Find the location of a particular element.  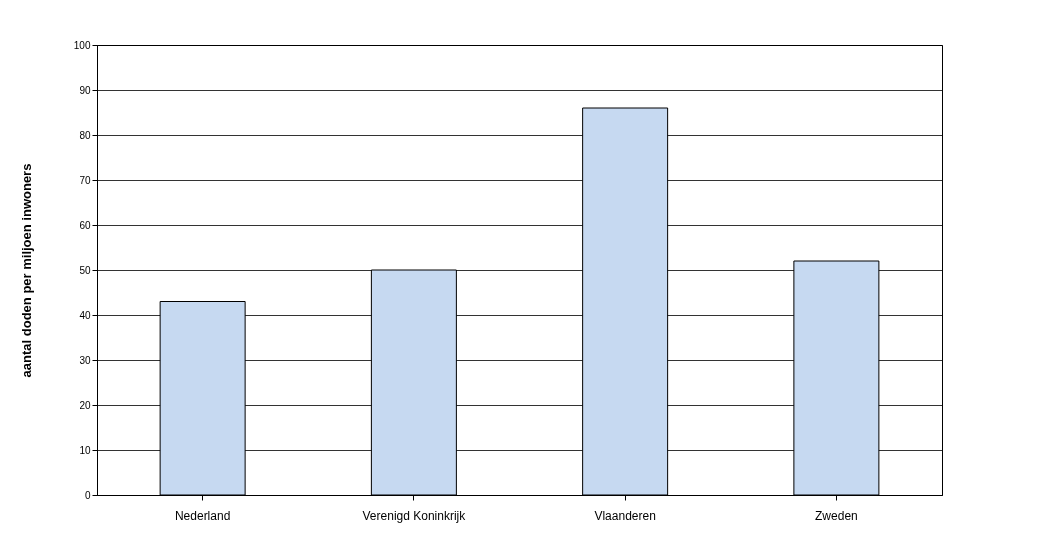

y-tick-label: 10 is located at coordinates (85, 450).